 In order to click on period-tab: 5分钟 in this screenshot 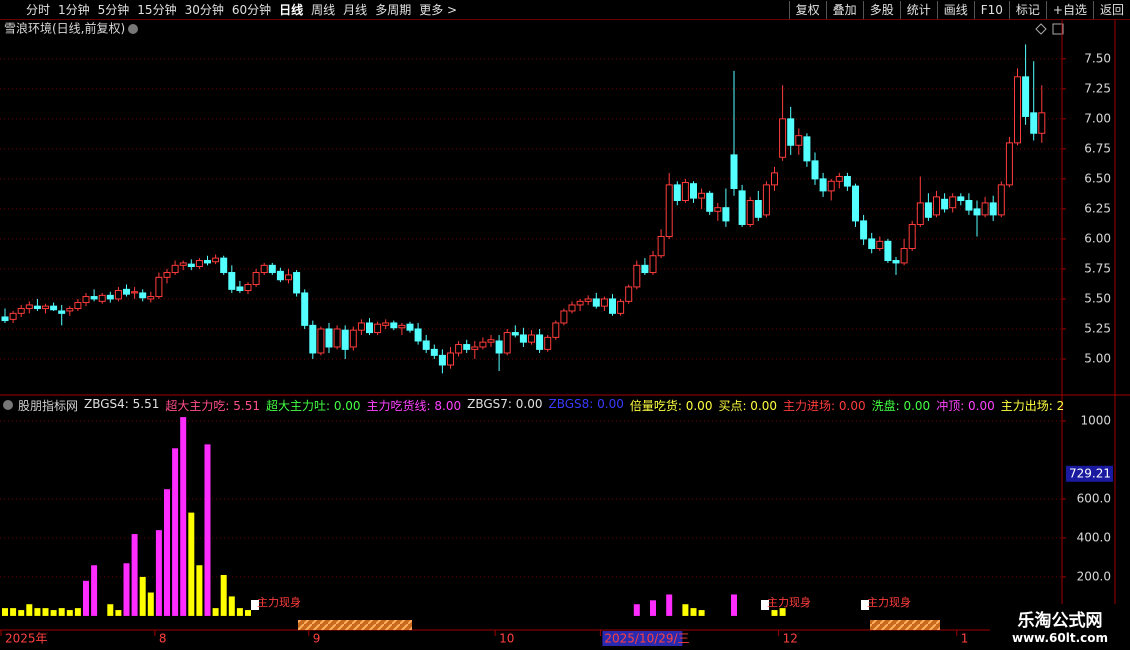, I will do `click(113, 10)`.